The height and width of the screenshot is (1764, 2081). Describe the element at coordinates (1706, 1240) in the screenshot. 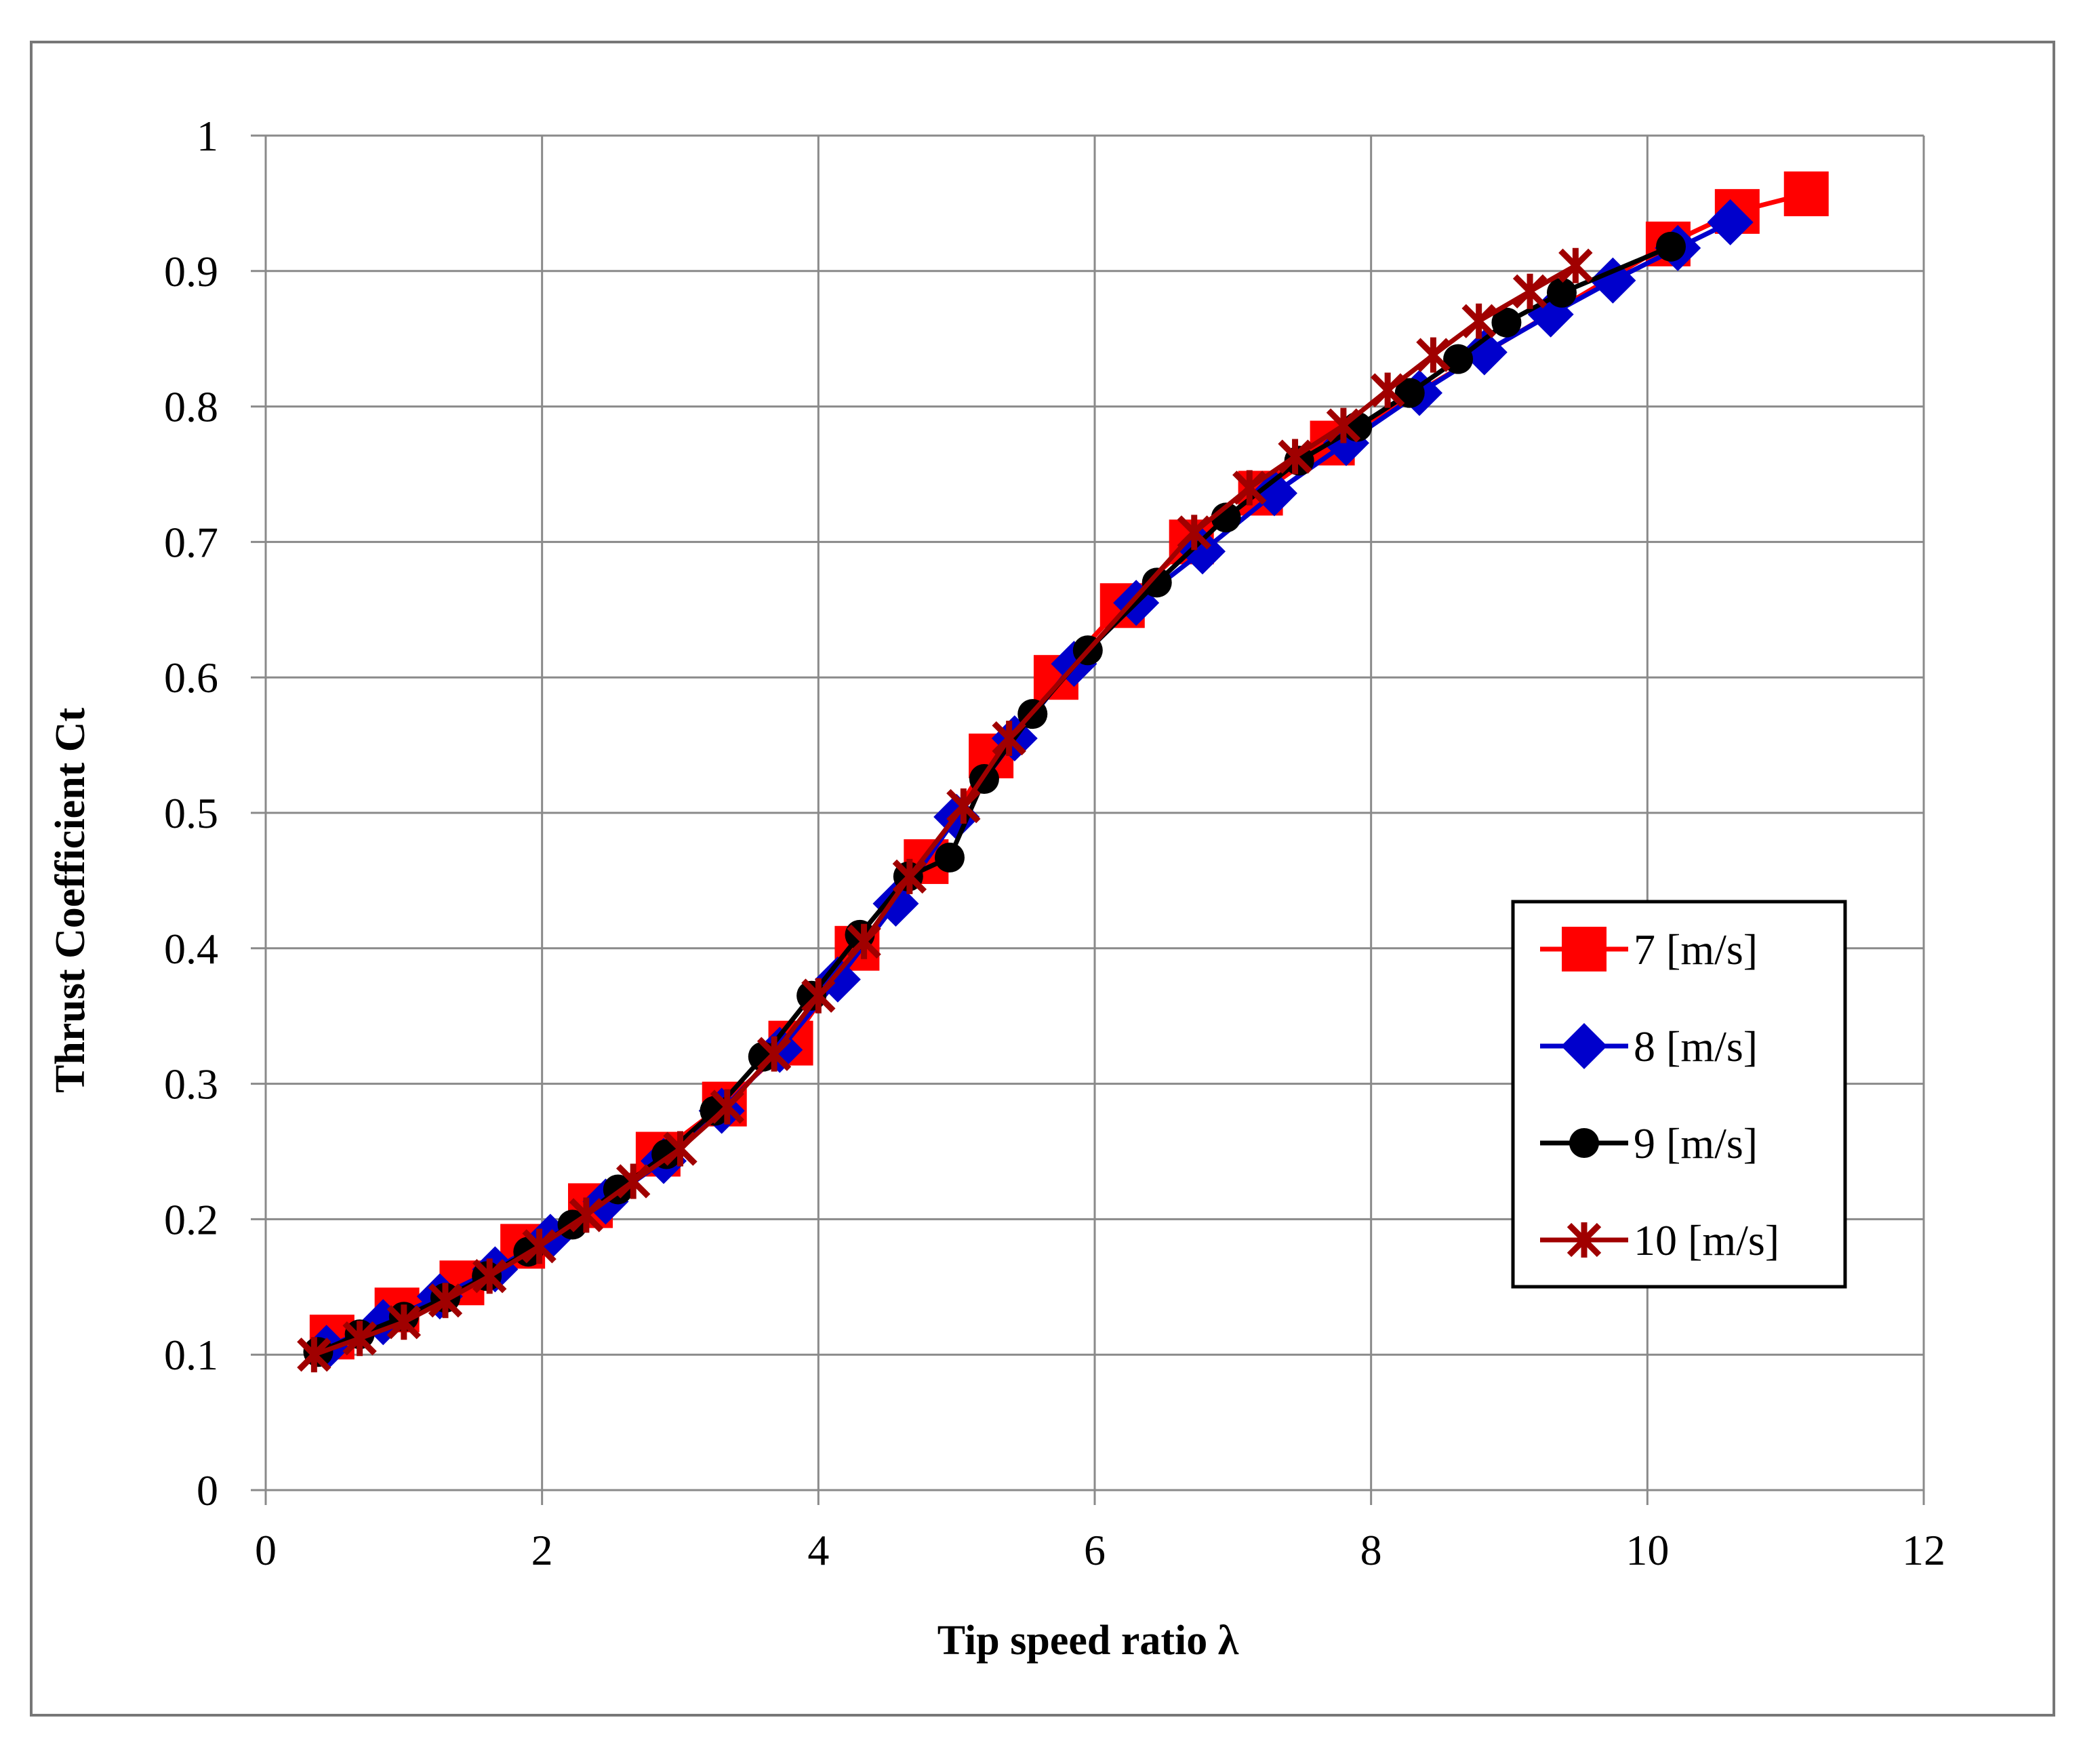

I see `legend-label: 10 [m/s]` at that location.